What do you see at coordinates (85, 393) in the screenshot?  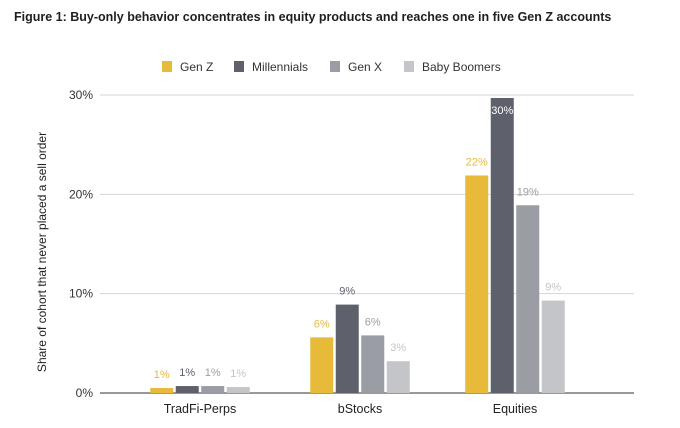 I see `y-tick-label: 0%` at bounding box center [85, 393].